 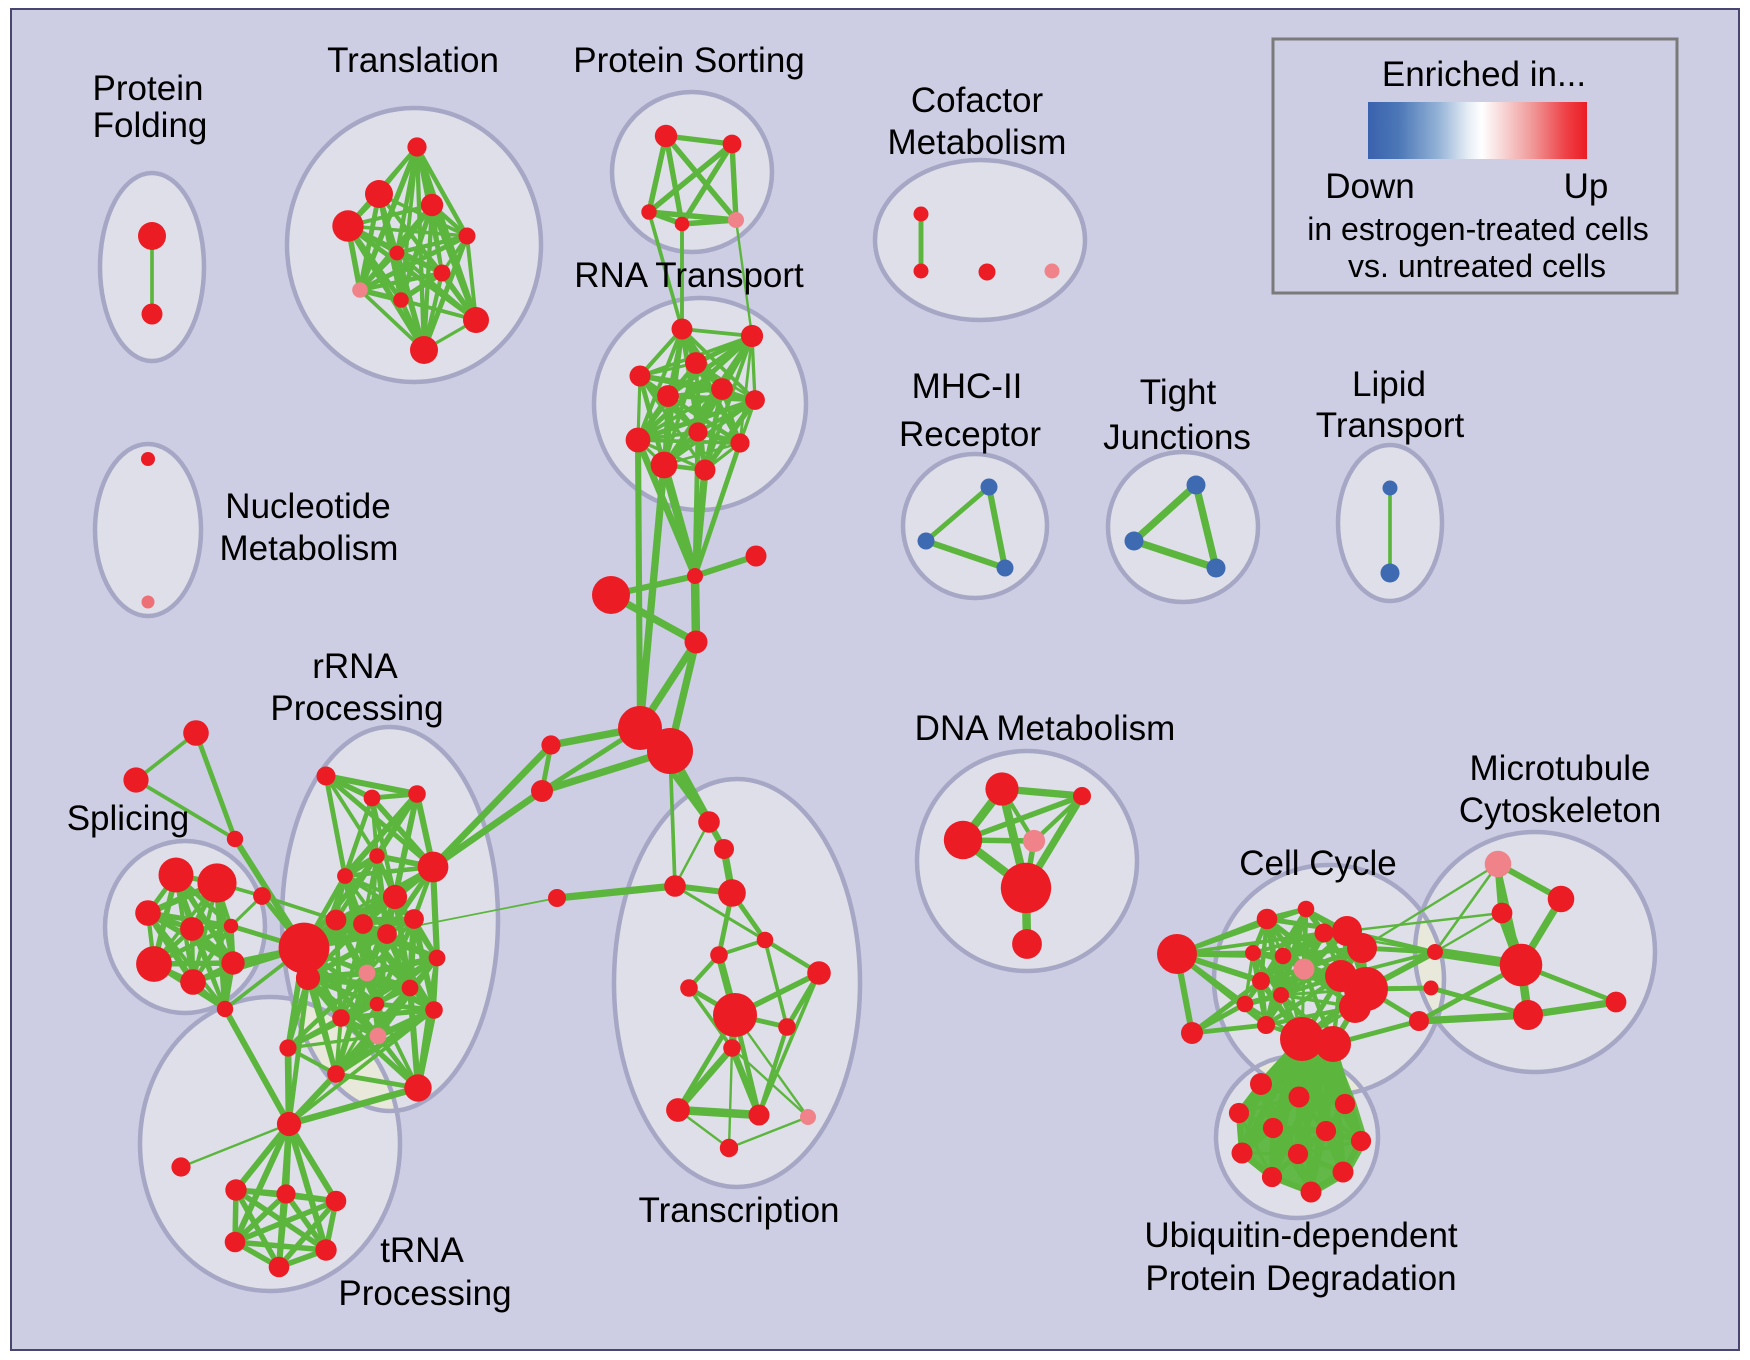 I want to click on svg-text: Nucleotide, so click(x=307, y=506).